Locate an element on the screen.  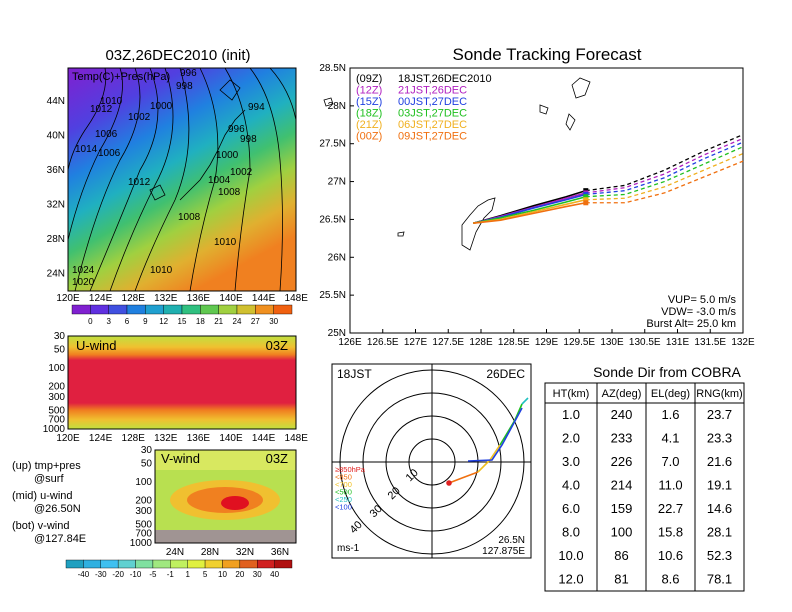
pressure-tick-label: 300 is located at coordinates (56, 397).